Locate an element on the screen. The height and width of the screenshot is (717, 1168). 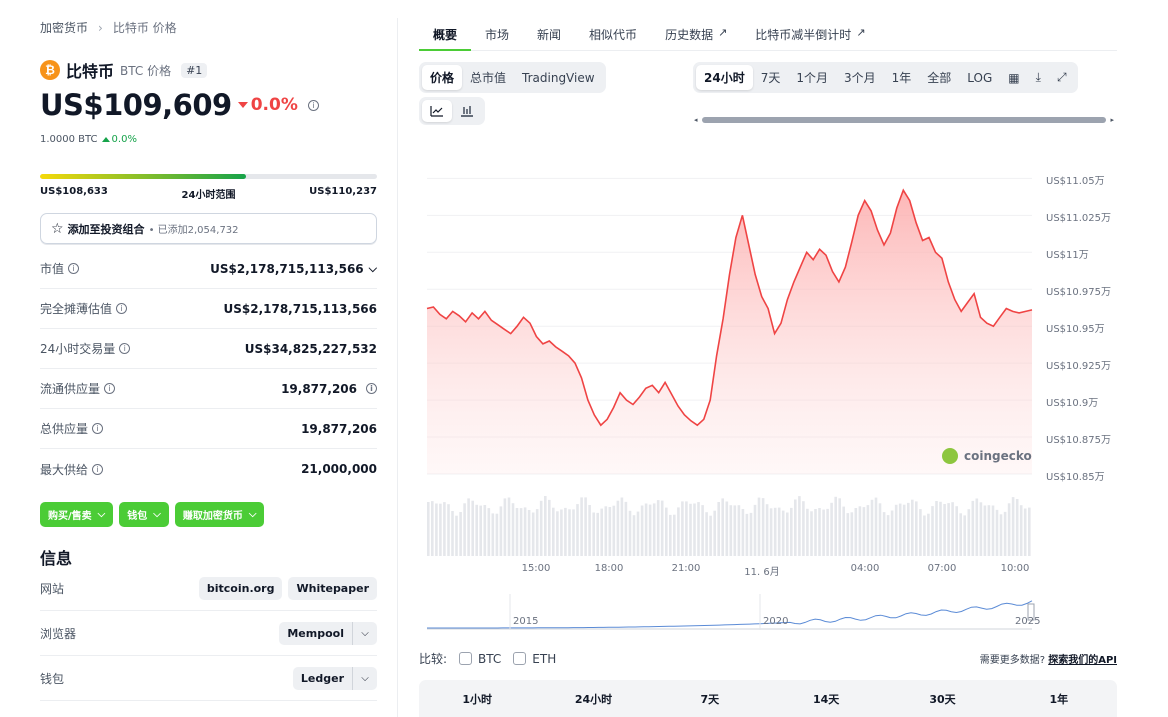
range-1m: 1个月 is located at coordinates (812, 78).